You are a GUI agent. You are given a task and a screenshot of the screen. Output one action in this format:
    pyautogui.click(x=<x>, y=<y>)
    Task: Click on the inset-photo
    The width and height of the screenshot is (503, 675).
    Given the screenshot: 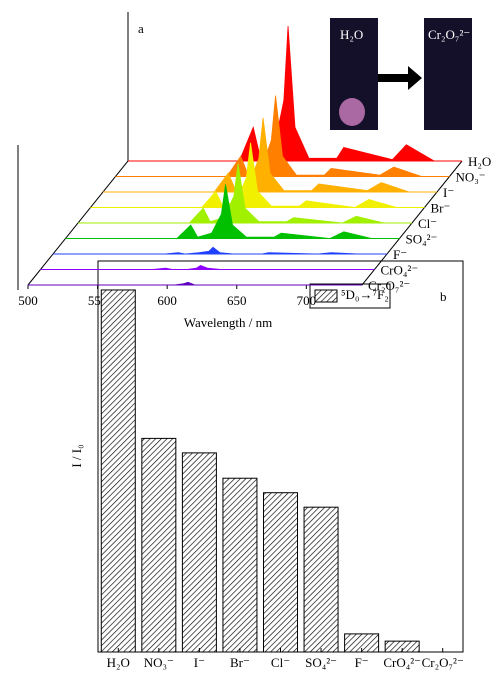 What is the action you would take?
    pyautogui.click(x=448, y=74)
    